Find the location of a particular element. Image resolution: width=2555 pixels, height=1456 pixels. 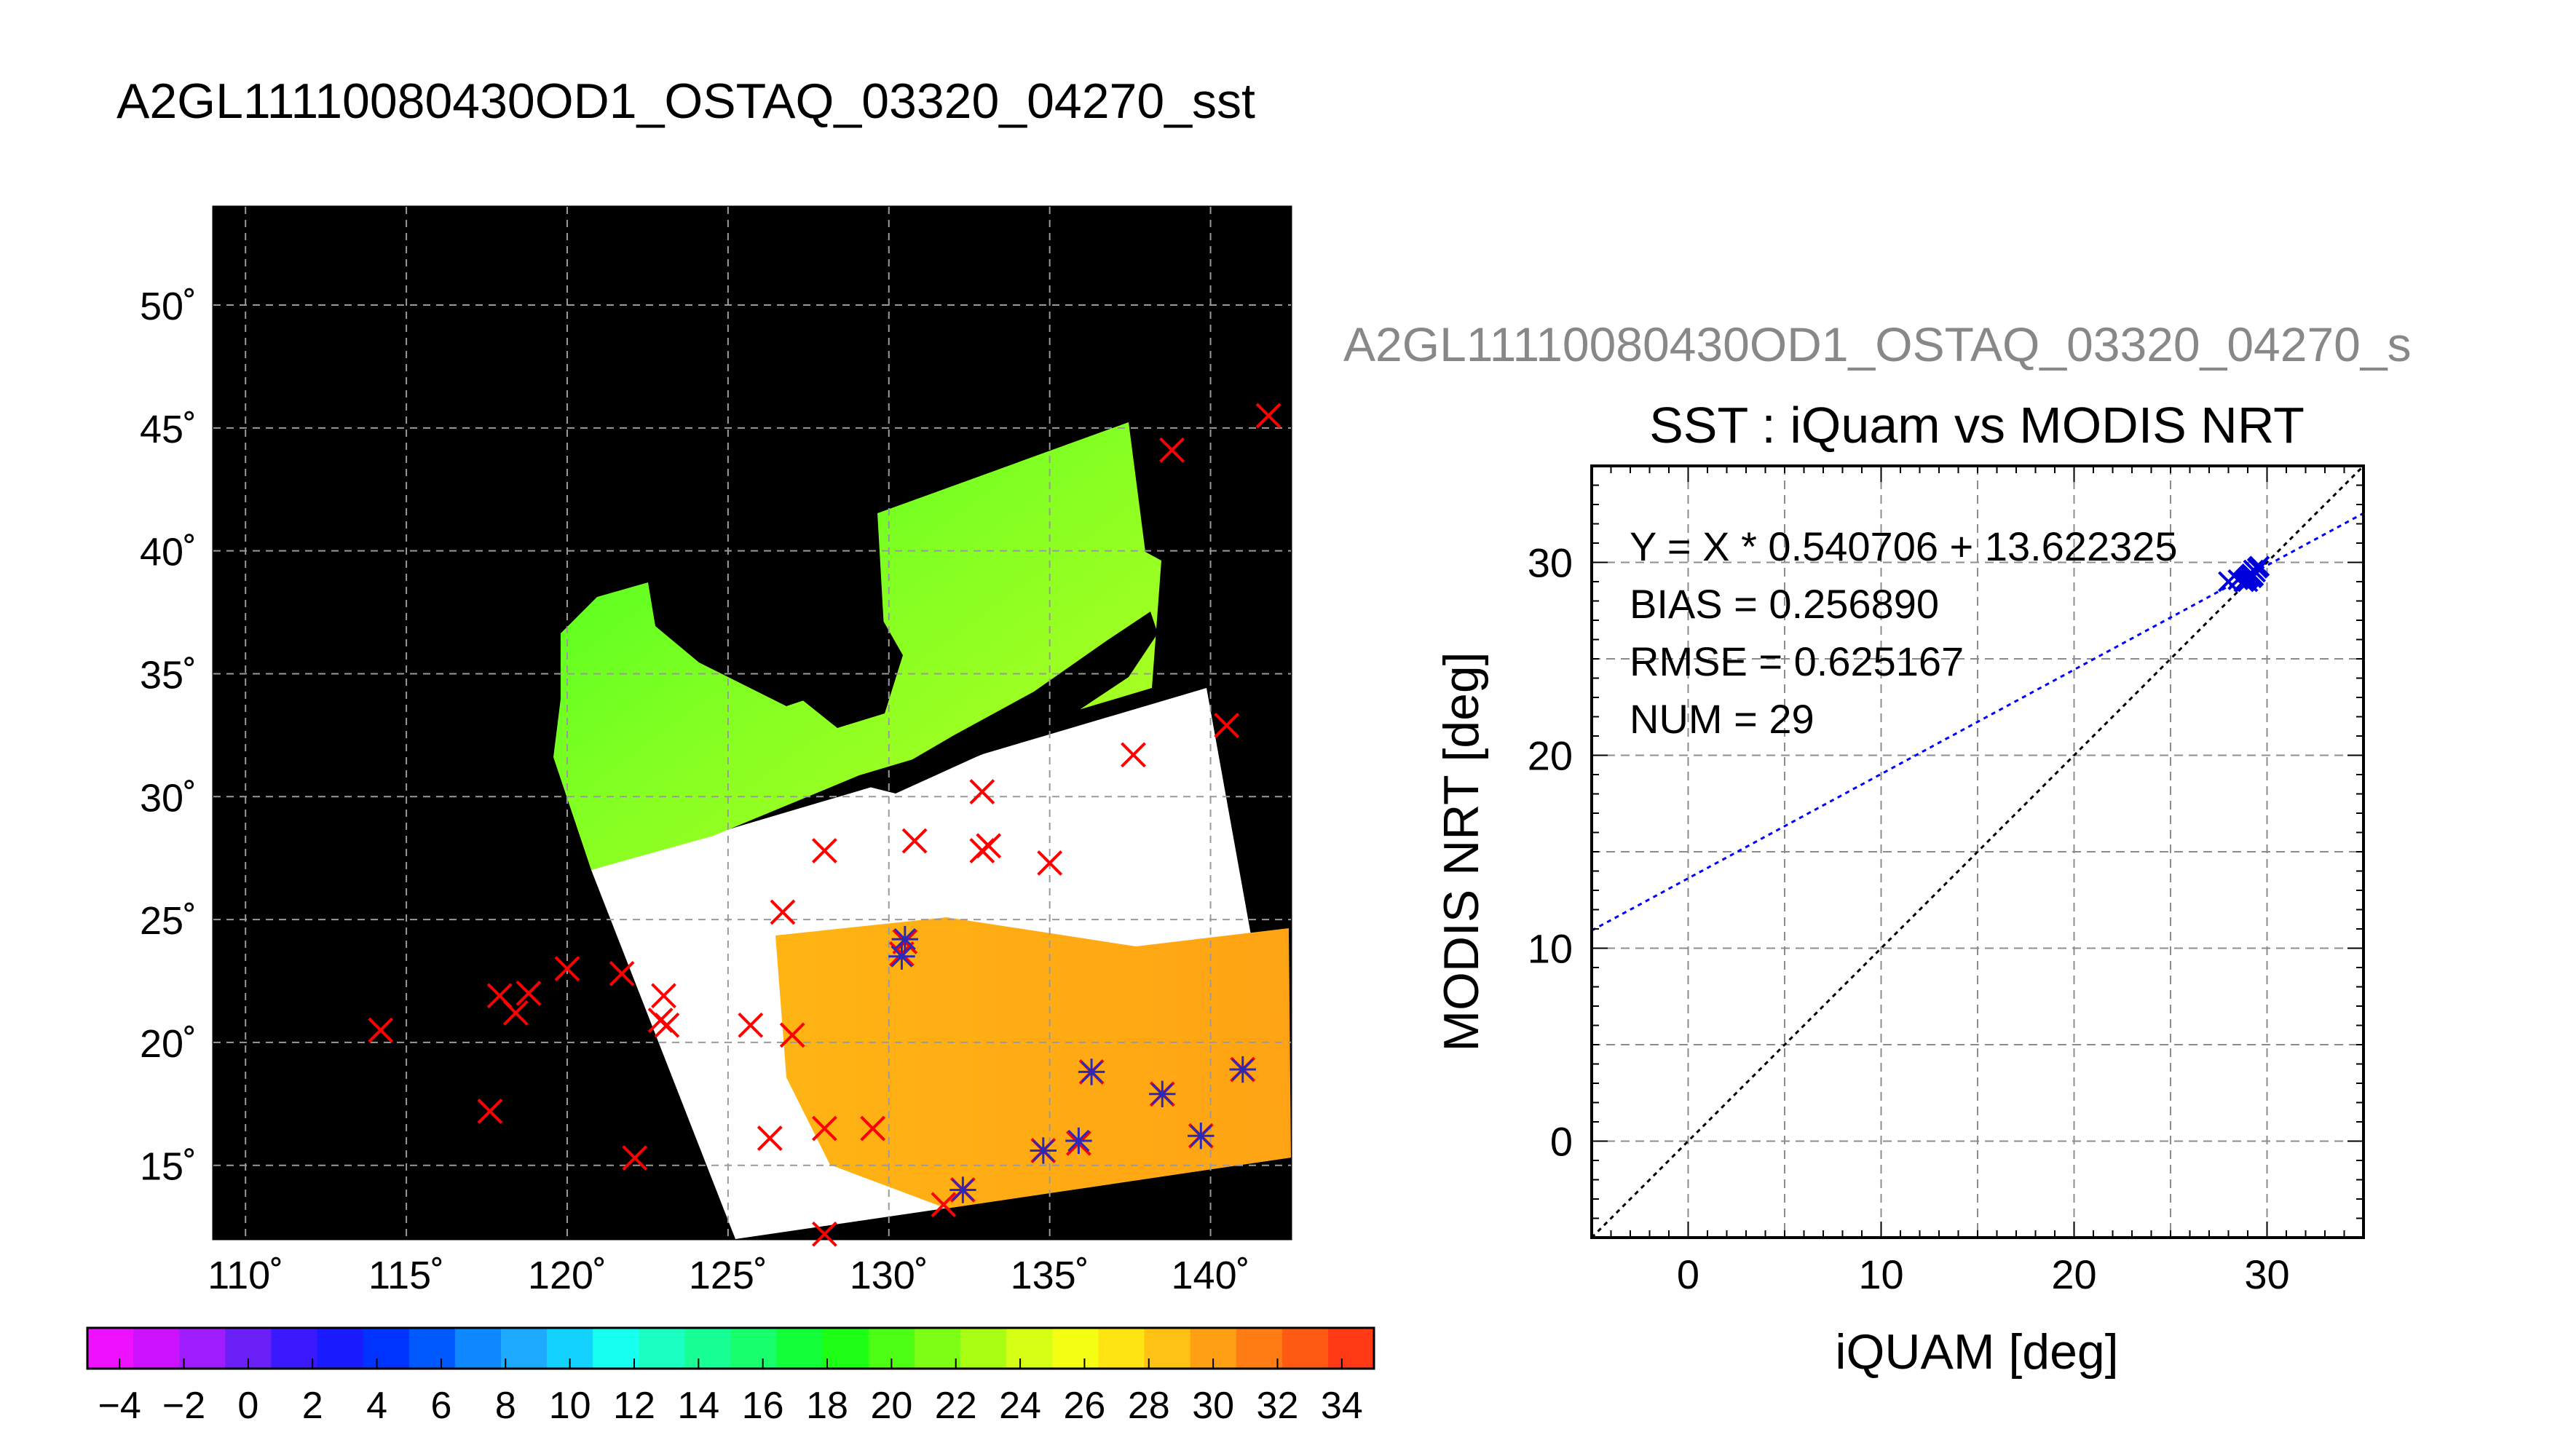

colorbar-tick-label: 18 is located at coordinates (827, 1406).